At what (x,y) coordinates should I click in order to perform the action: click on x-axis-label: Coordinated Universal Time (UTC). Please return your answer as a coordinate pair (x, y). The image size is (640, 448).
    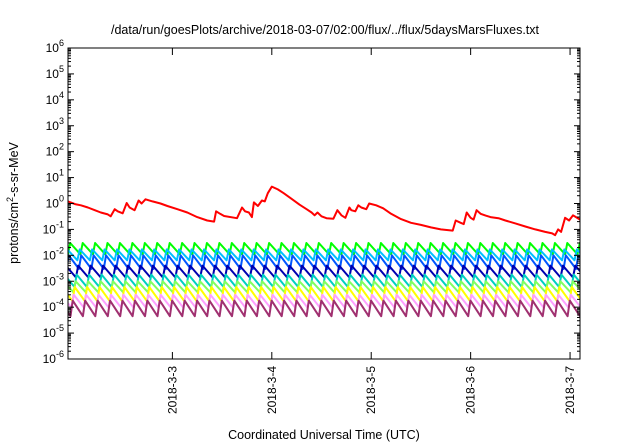
    Looking at the image, I should click on (324, 435).